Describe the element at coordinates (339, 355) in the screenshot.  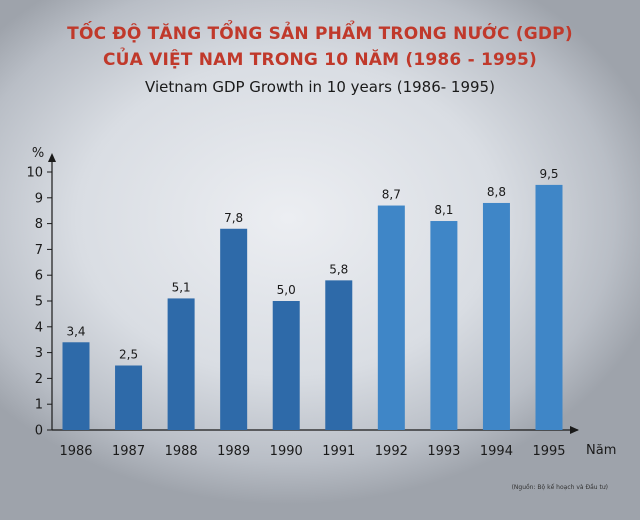
I see `bar-1991` at that location.